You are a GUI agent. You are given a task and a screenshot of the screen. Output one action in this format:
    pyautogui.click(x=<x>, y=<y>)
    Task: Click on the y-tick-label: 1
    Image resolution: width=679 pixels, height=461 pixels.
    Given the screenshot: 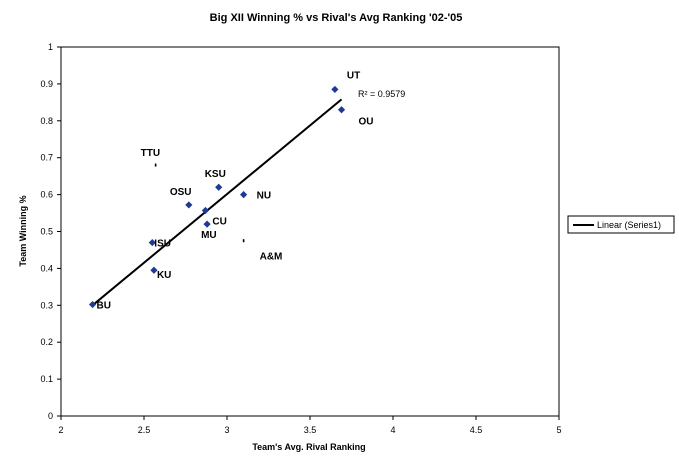 What is the action you would take?
    pyautogui.click(x=50, y=47)
    